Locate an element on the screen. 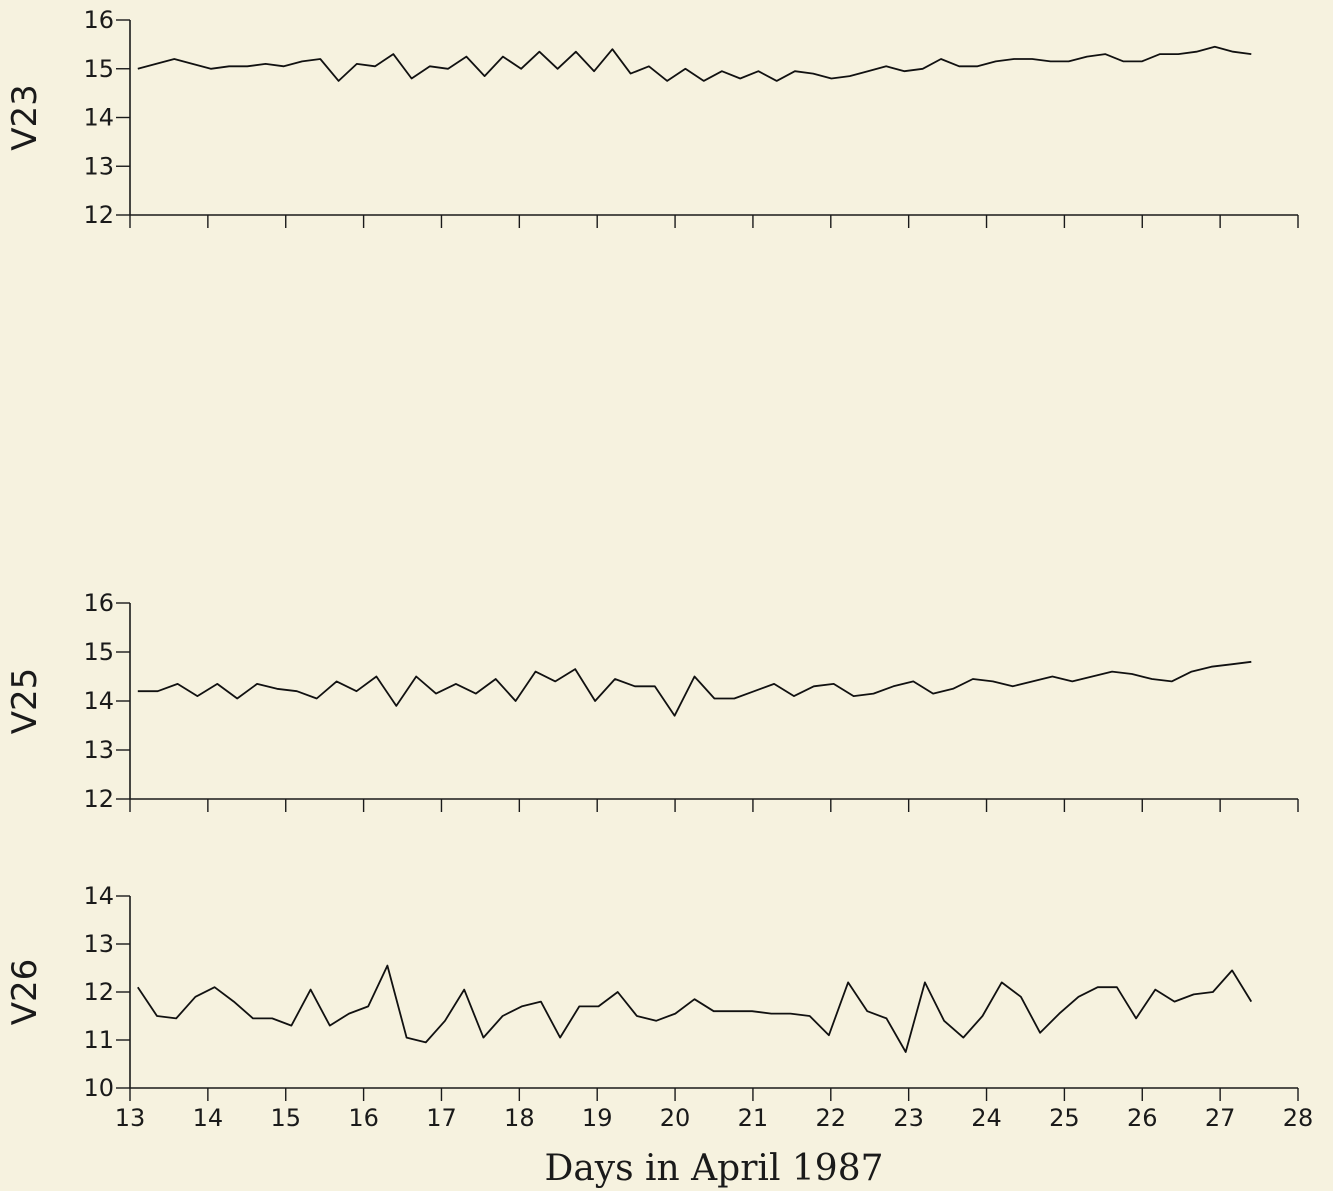  x-tick-label: 26 is located at coordinates (1142, 1118).